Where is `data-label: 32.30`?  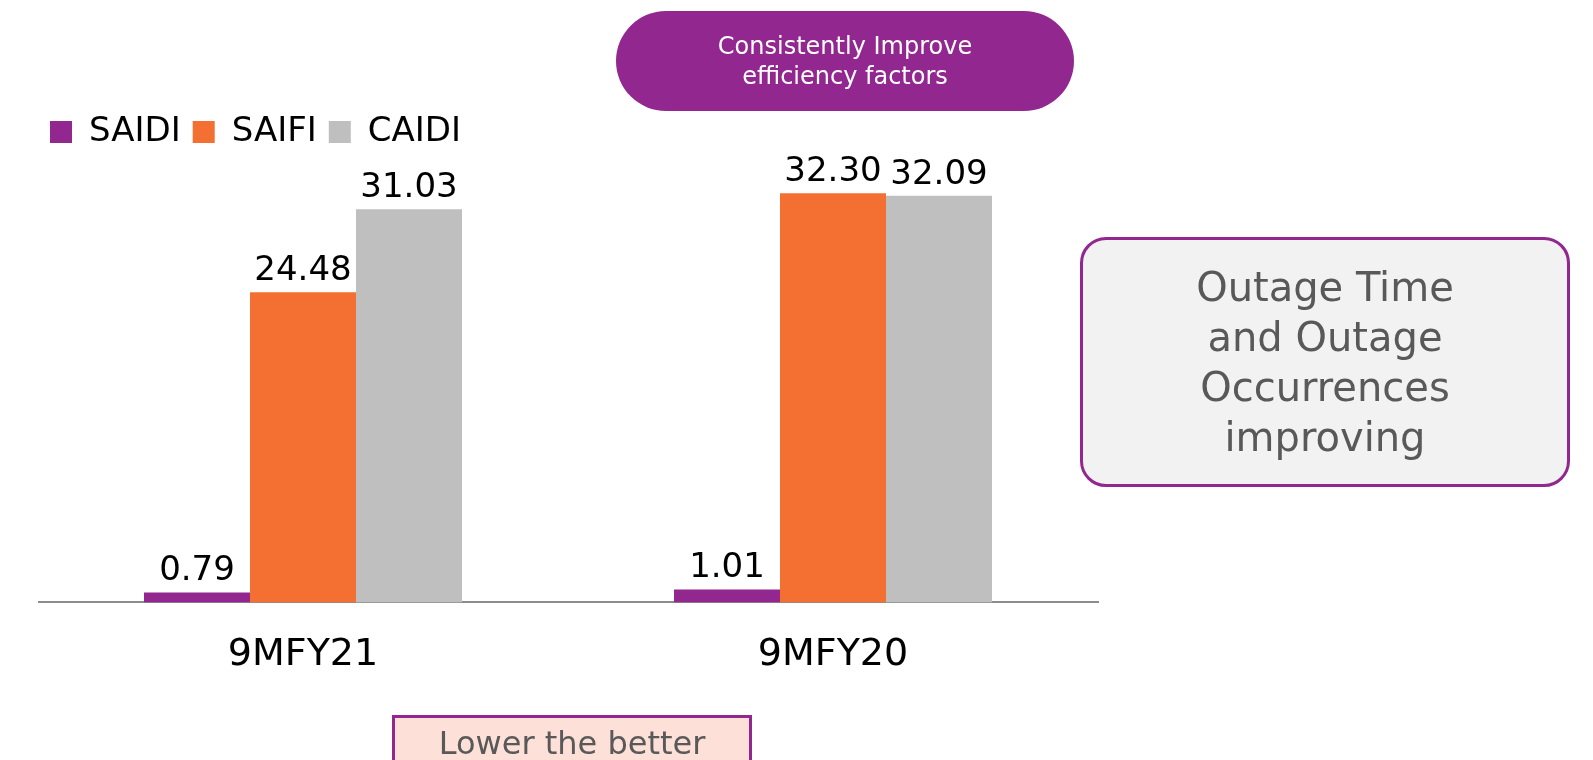 data-label: 32.30 is located at coordinates (833, 169).